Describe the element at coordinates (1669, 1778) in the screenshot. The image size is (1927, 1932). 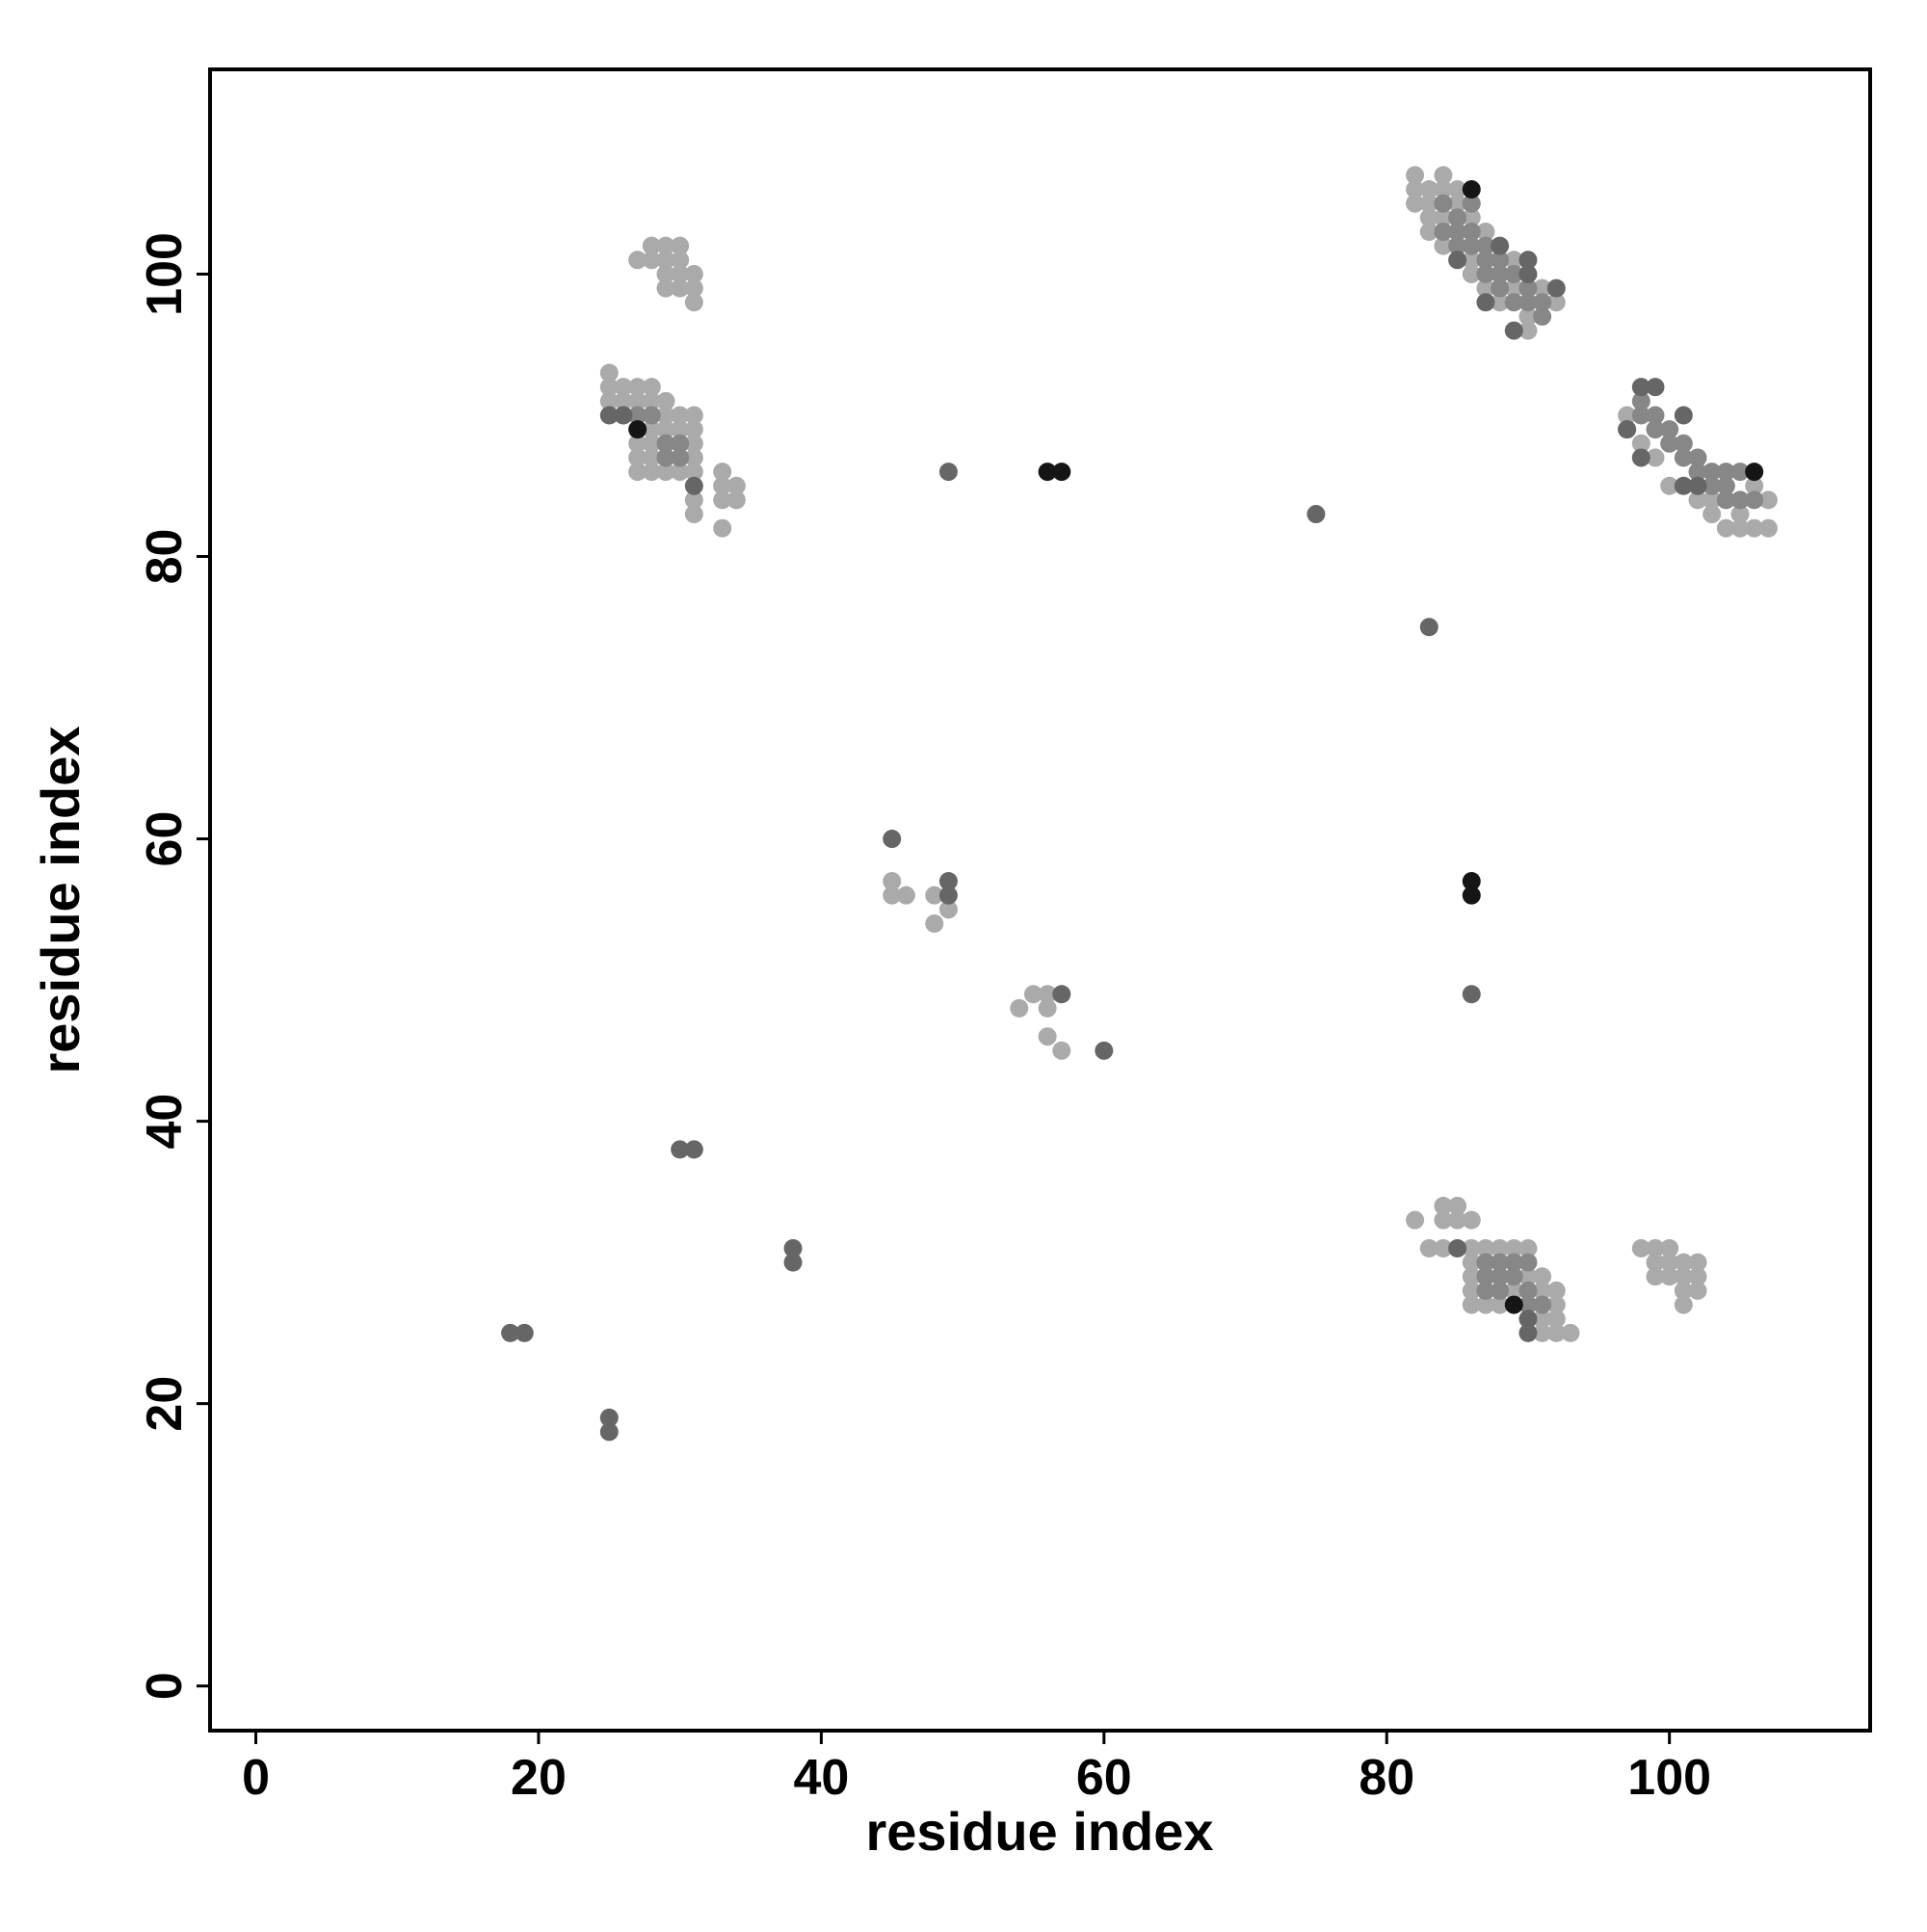
I see `x-tick-label: 100` at that location.